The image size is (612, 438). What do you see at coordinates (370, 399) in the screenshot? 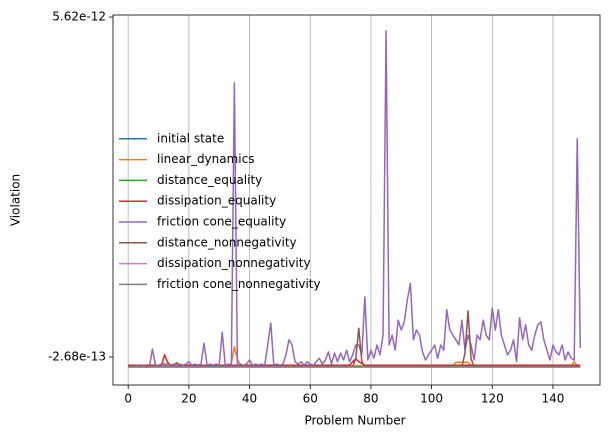
I see `x-tick-label: 80` at bounding box center [370, 399].